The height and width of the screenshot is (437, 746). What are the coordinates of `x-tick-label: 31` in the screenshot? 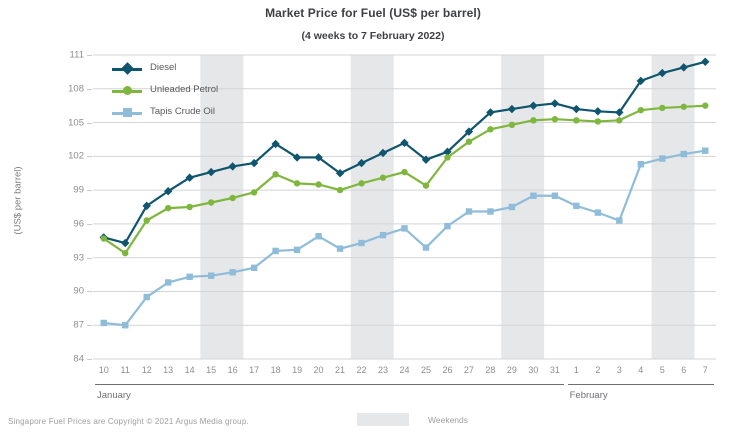 It's located at (554, 370).